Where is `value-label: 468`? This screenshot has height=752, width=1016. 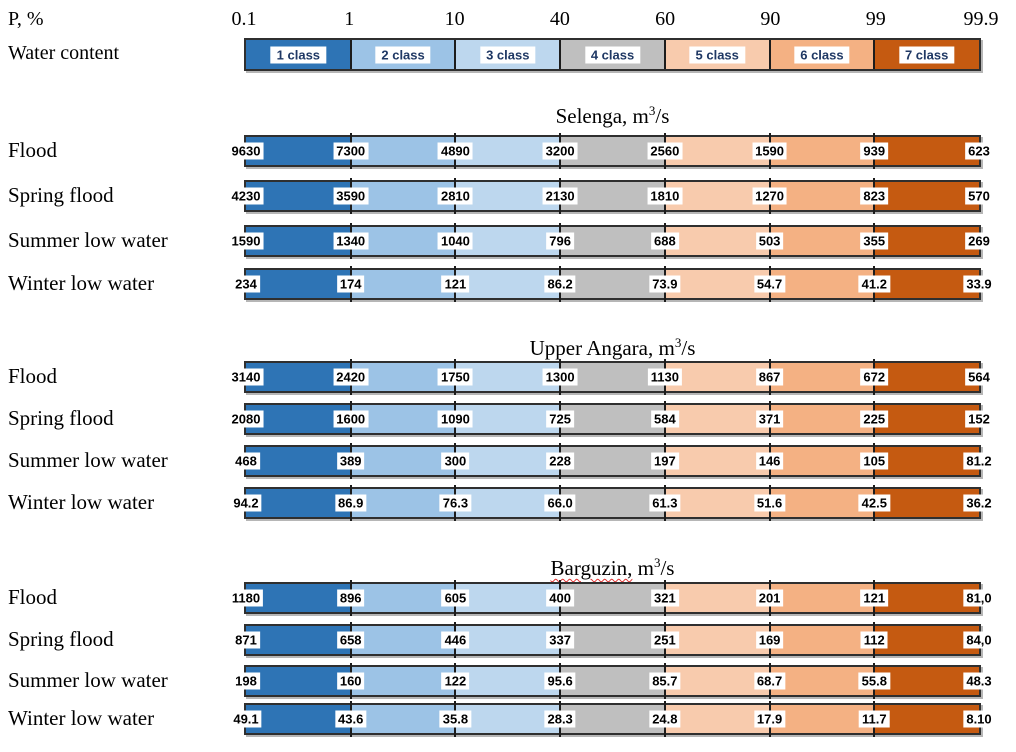 value-label: 468 is located at coordinates (246, 461).